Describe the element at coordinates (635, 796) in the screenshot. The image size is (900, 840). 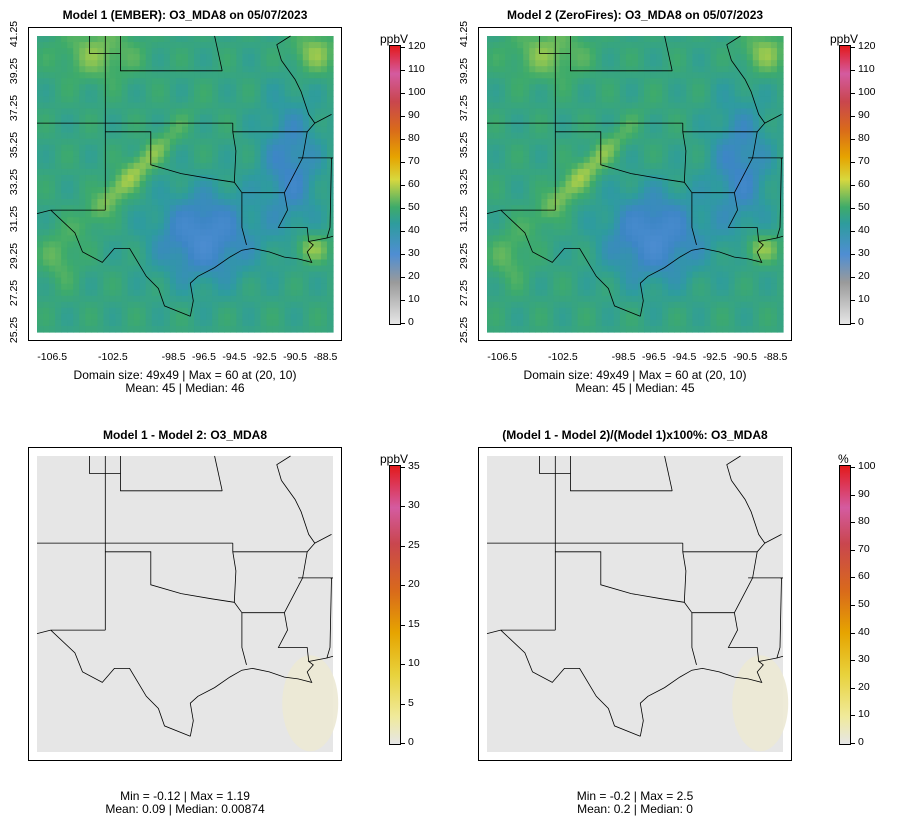
I see `stats-line-1: Min = -0.2 | Max = 2.5` at that location.